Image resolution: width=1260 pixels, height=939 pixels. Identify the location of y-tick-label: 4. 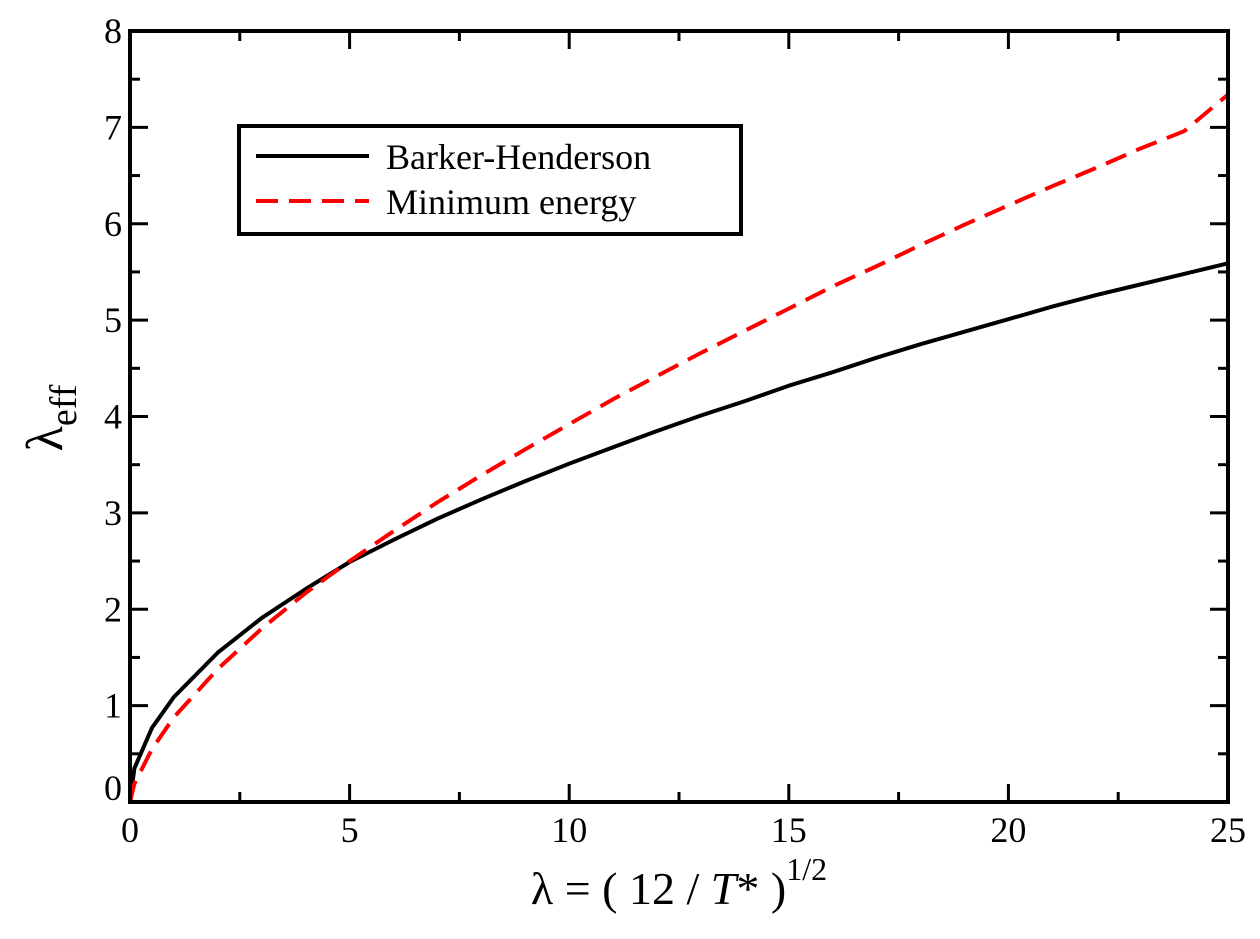
(113, 417).